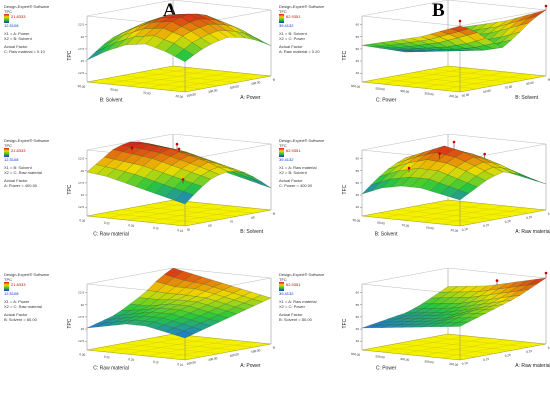 This screenshot has height=402, width=550. What do you see at coordinates (17, 33) in the screenshot?
I see `x1-factor-label: X1 = A: Power` at bounding box center [17, 33].